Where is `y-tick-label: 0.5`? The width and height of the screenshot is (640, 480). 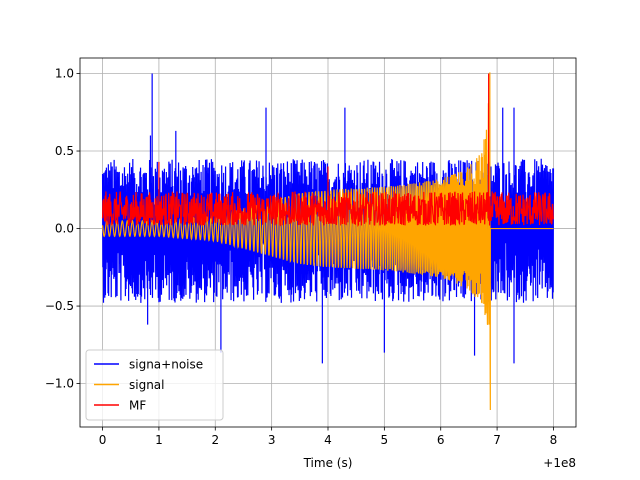
y-tick-label: 0.5 is located at coordinates (64, 151).